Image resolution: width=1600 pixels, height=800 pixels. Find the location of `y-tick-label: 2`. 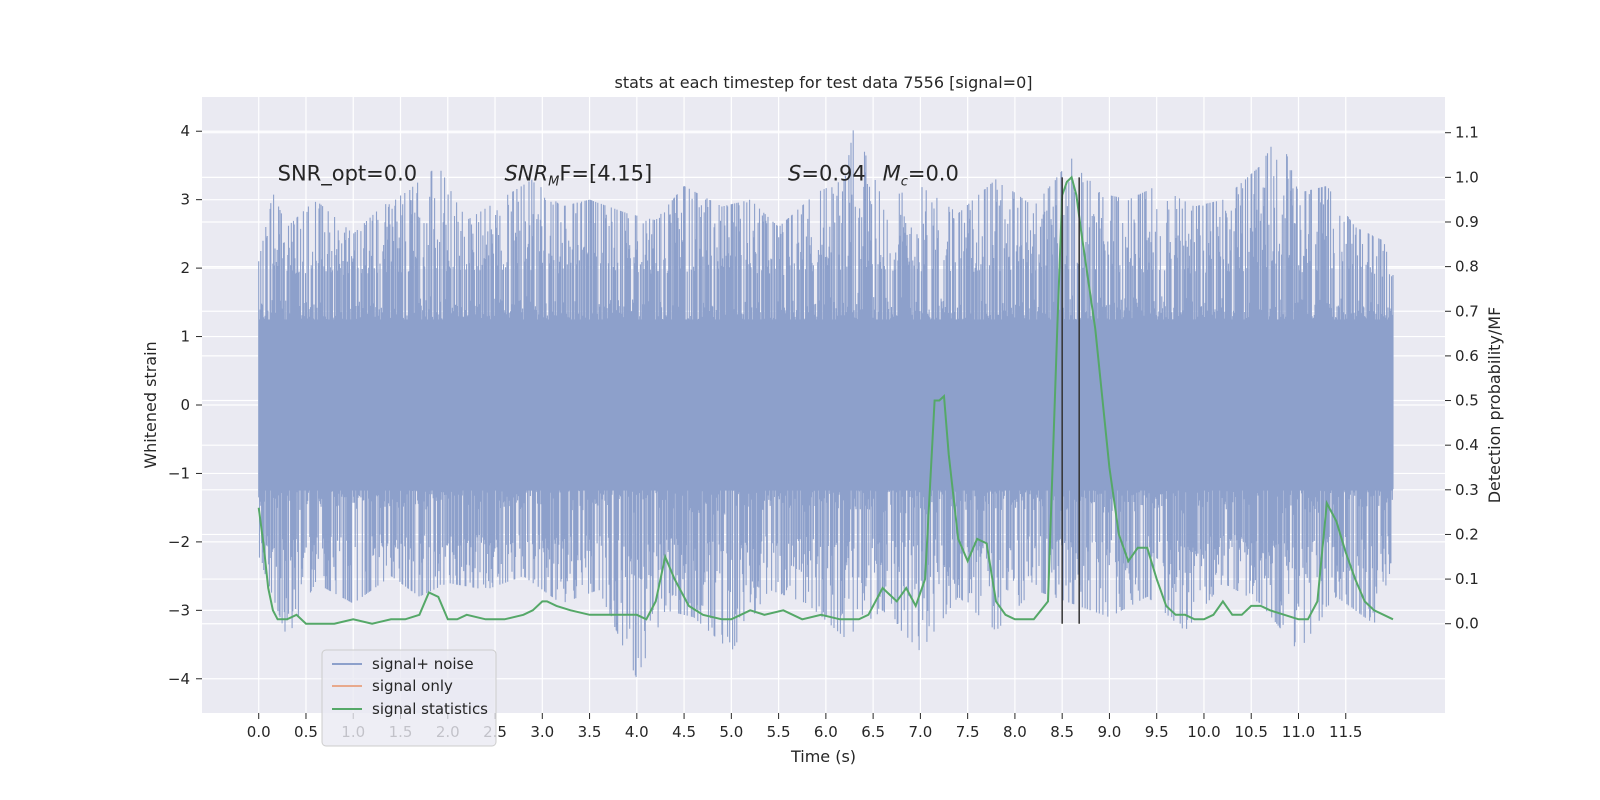

y-tick-label: 2 is located at coordinates (185, 268).